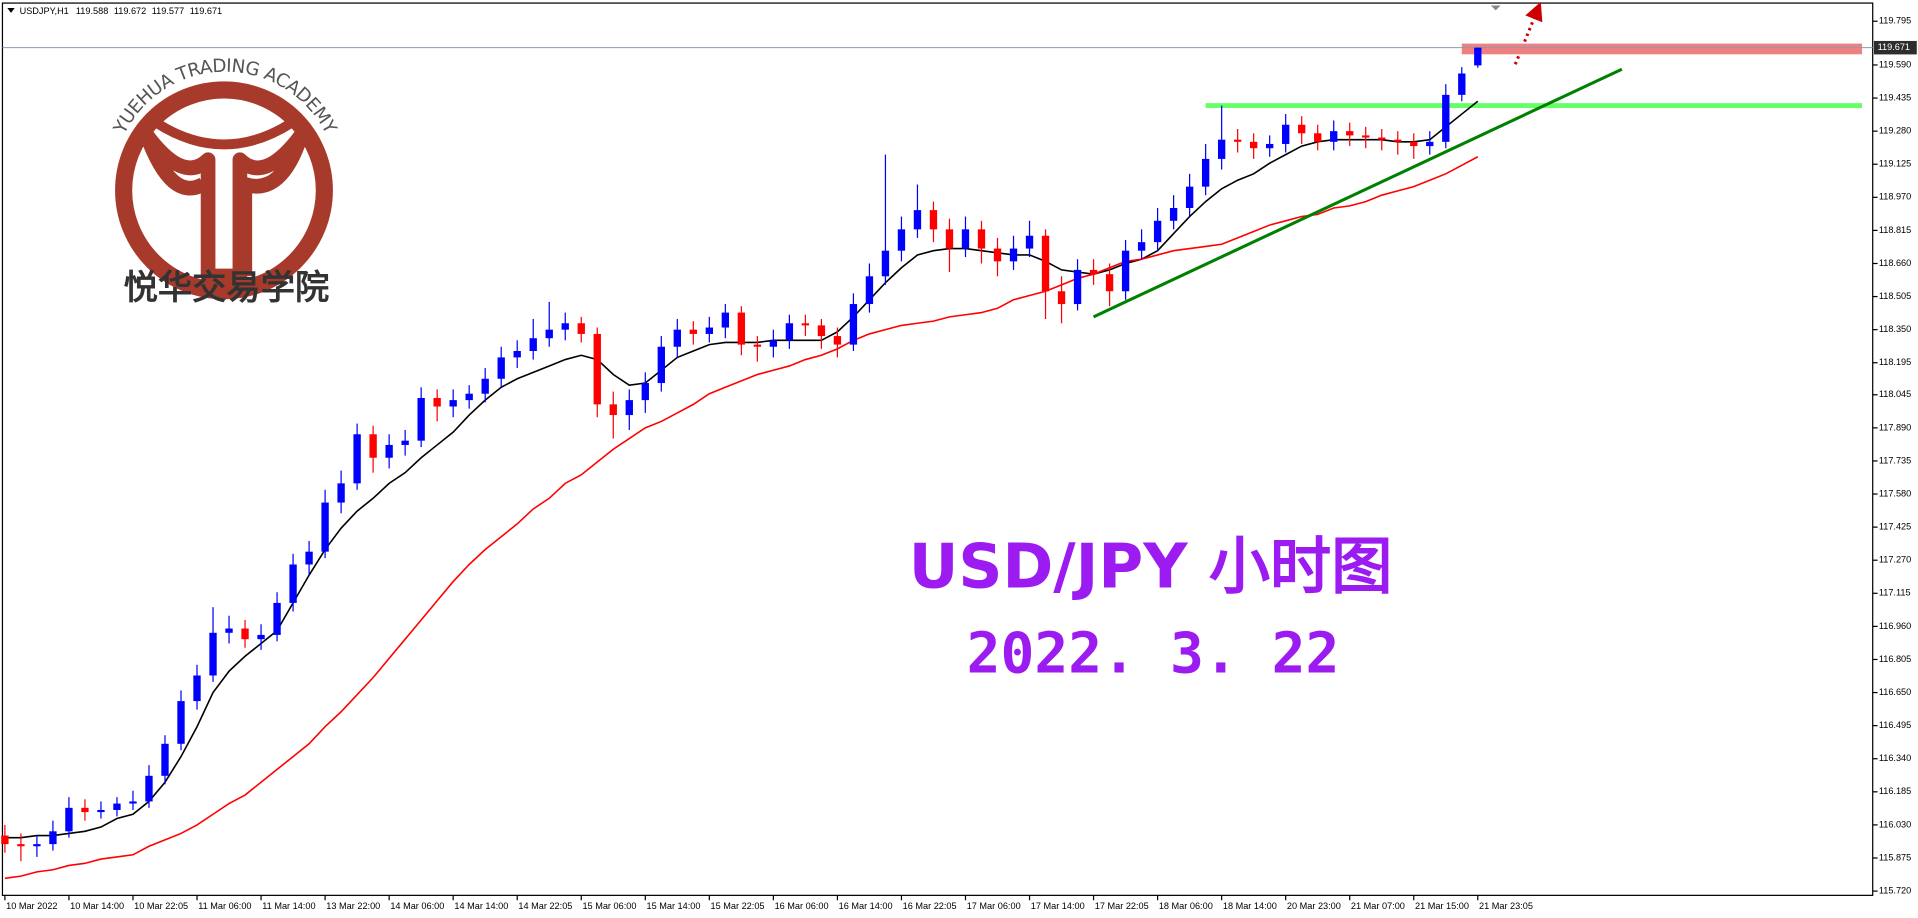 This screenshot has height=918, width=1918. Describe the element at coordinates (1895, 394) in the screenshot. I see `y-tick-label: 118.045` at that location.